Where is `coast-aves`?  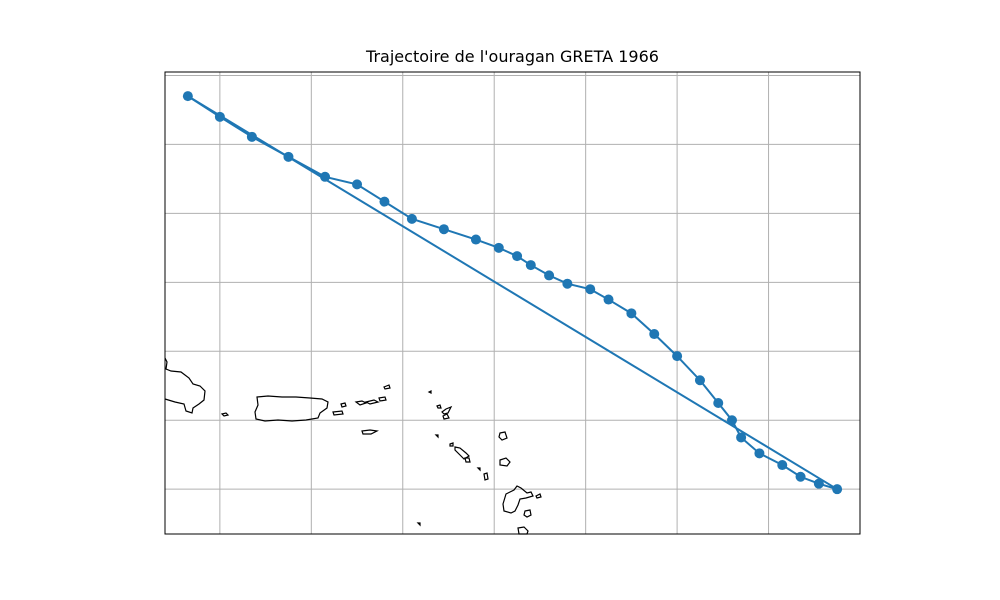
coast-aves is located at coordinates (418, 524).